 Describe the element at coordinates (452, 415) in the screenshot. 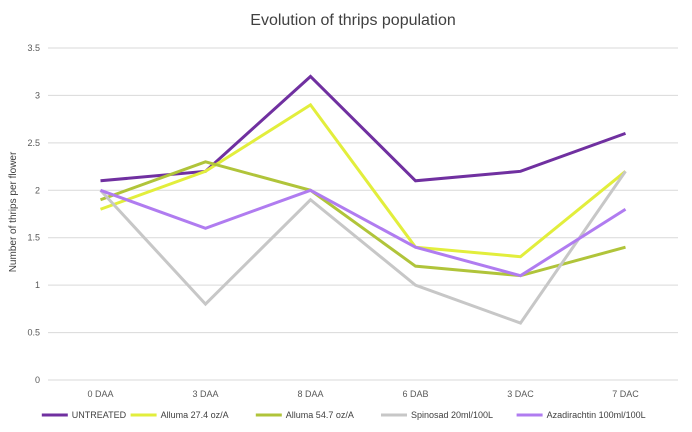

I see `legend-label: Spinosad 20ml/100L` at that location.